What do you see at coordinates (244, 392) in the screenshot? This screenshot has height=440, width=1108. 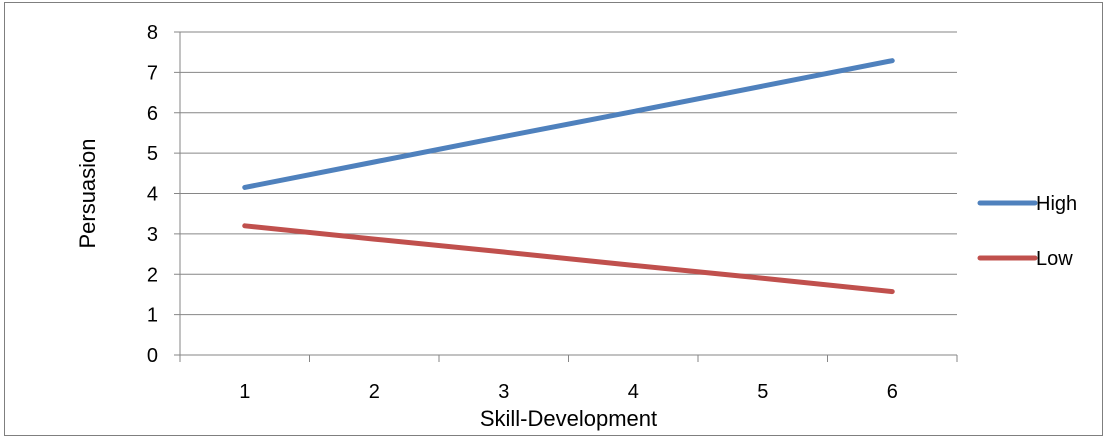 I see `x-tick-label-1: 1` at bounding box center [244, 392].